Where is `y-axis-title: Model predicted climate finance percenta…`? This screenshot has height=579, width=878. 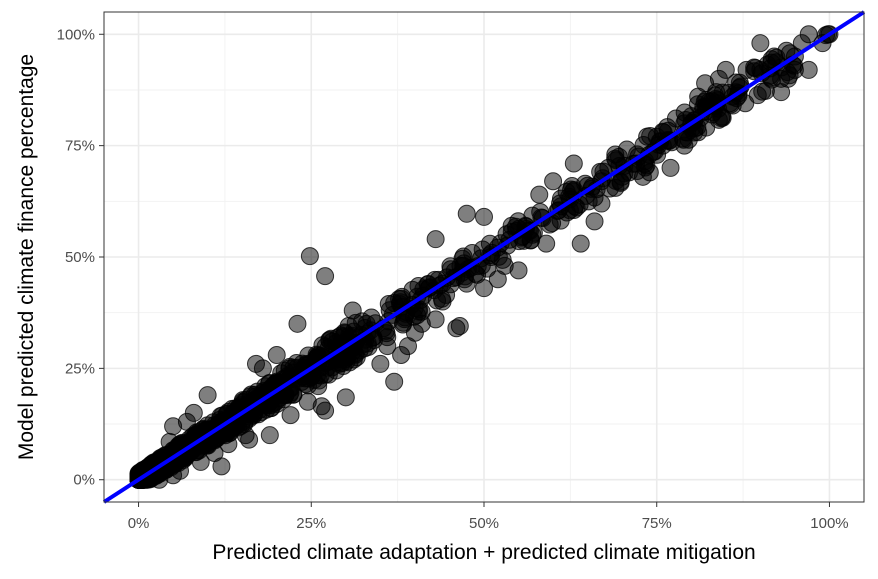 y-axis-title: Model predicted climate finance percenta… is located at coordinates (26, 257).